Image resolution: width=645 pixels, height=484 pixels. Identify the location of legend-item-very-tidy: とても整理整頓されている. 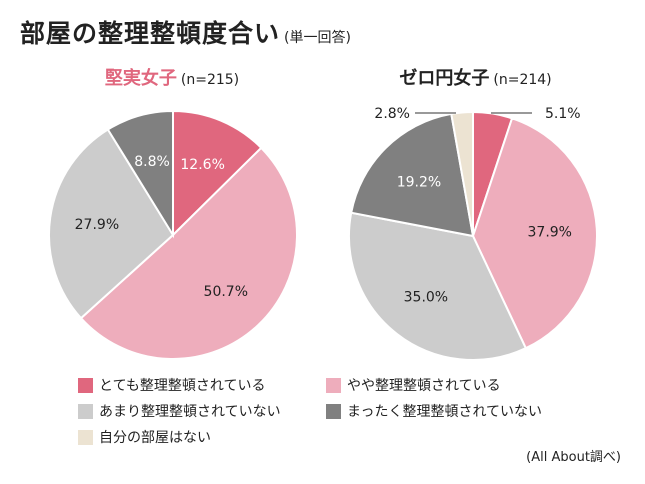
(202, 385).